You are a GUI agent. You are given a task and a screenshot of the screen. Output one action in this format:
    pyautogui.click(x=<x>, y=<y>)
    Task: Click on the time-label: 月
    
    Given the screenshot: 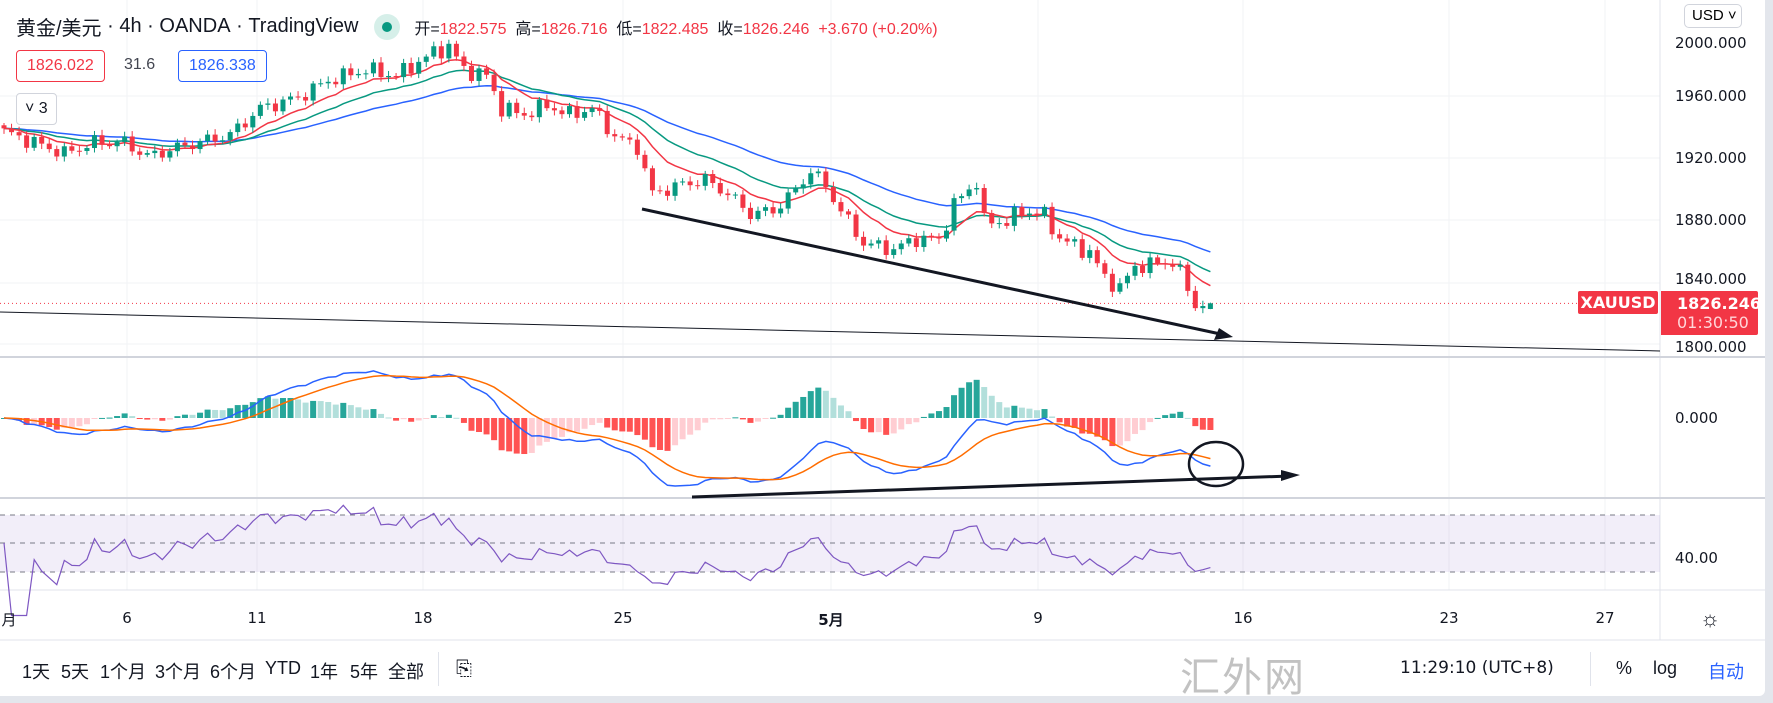 What is the action you would take?
    pyautogui.click(x=9, y=620)
    